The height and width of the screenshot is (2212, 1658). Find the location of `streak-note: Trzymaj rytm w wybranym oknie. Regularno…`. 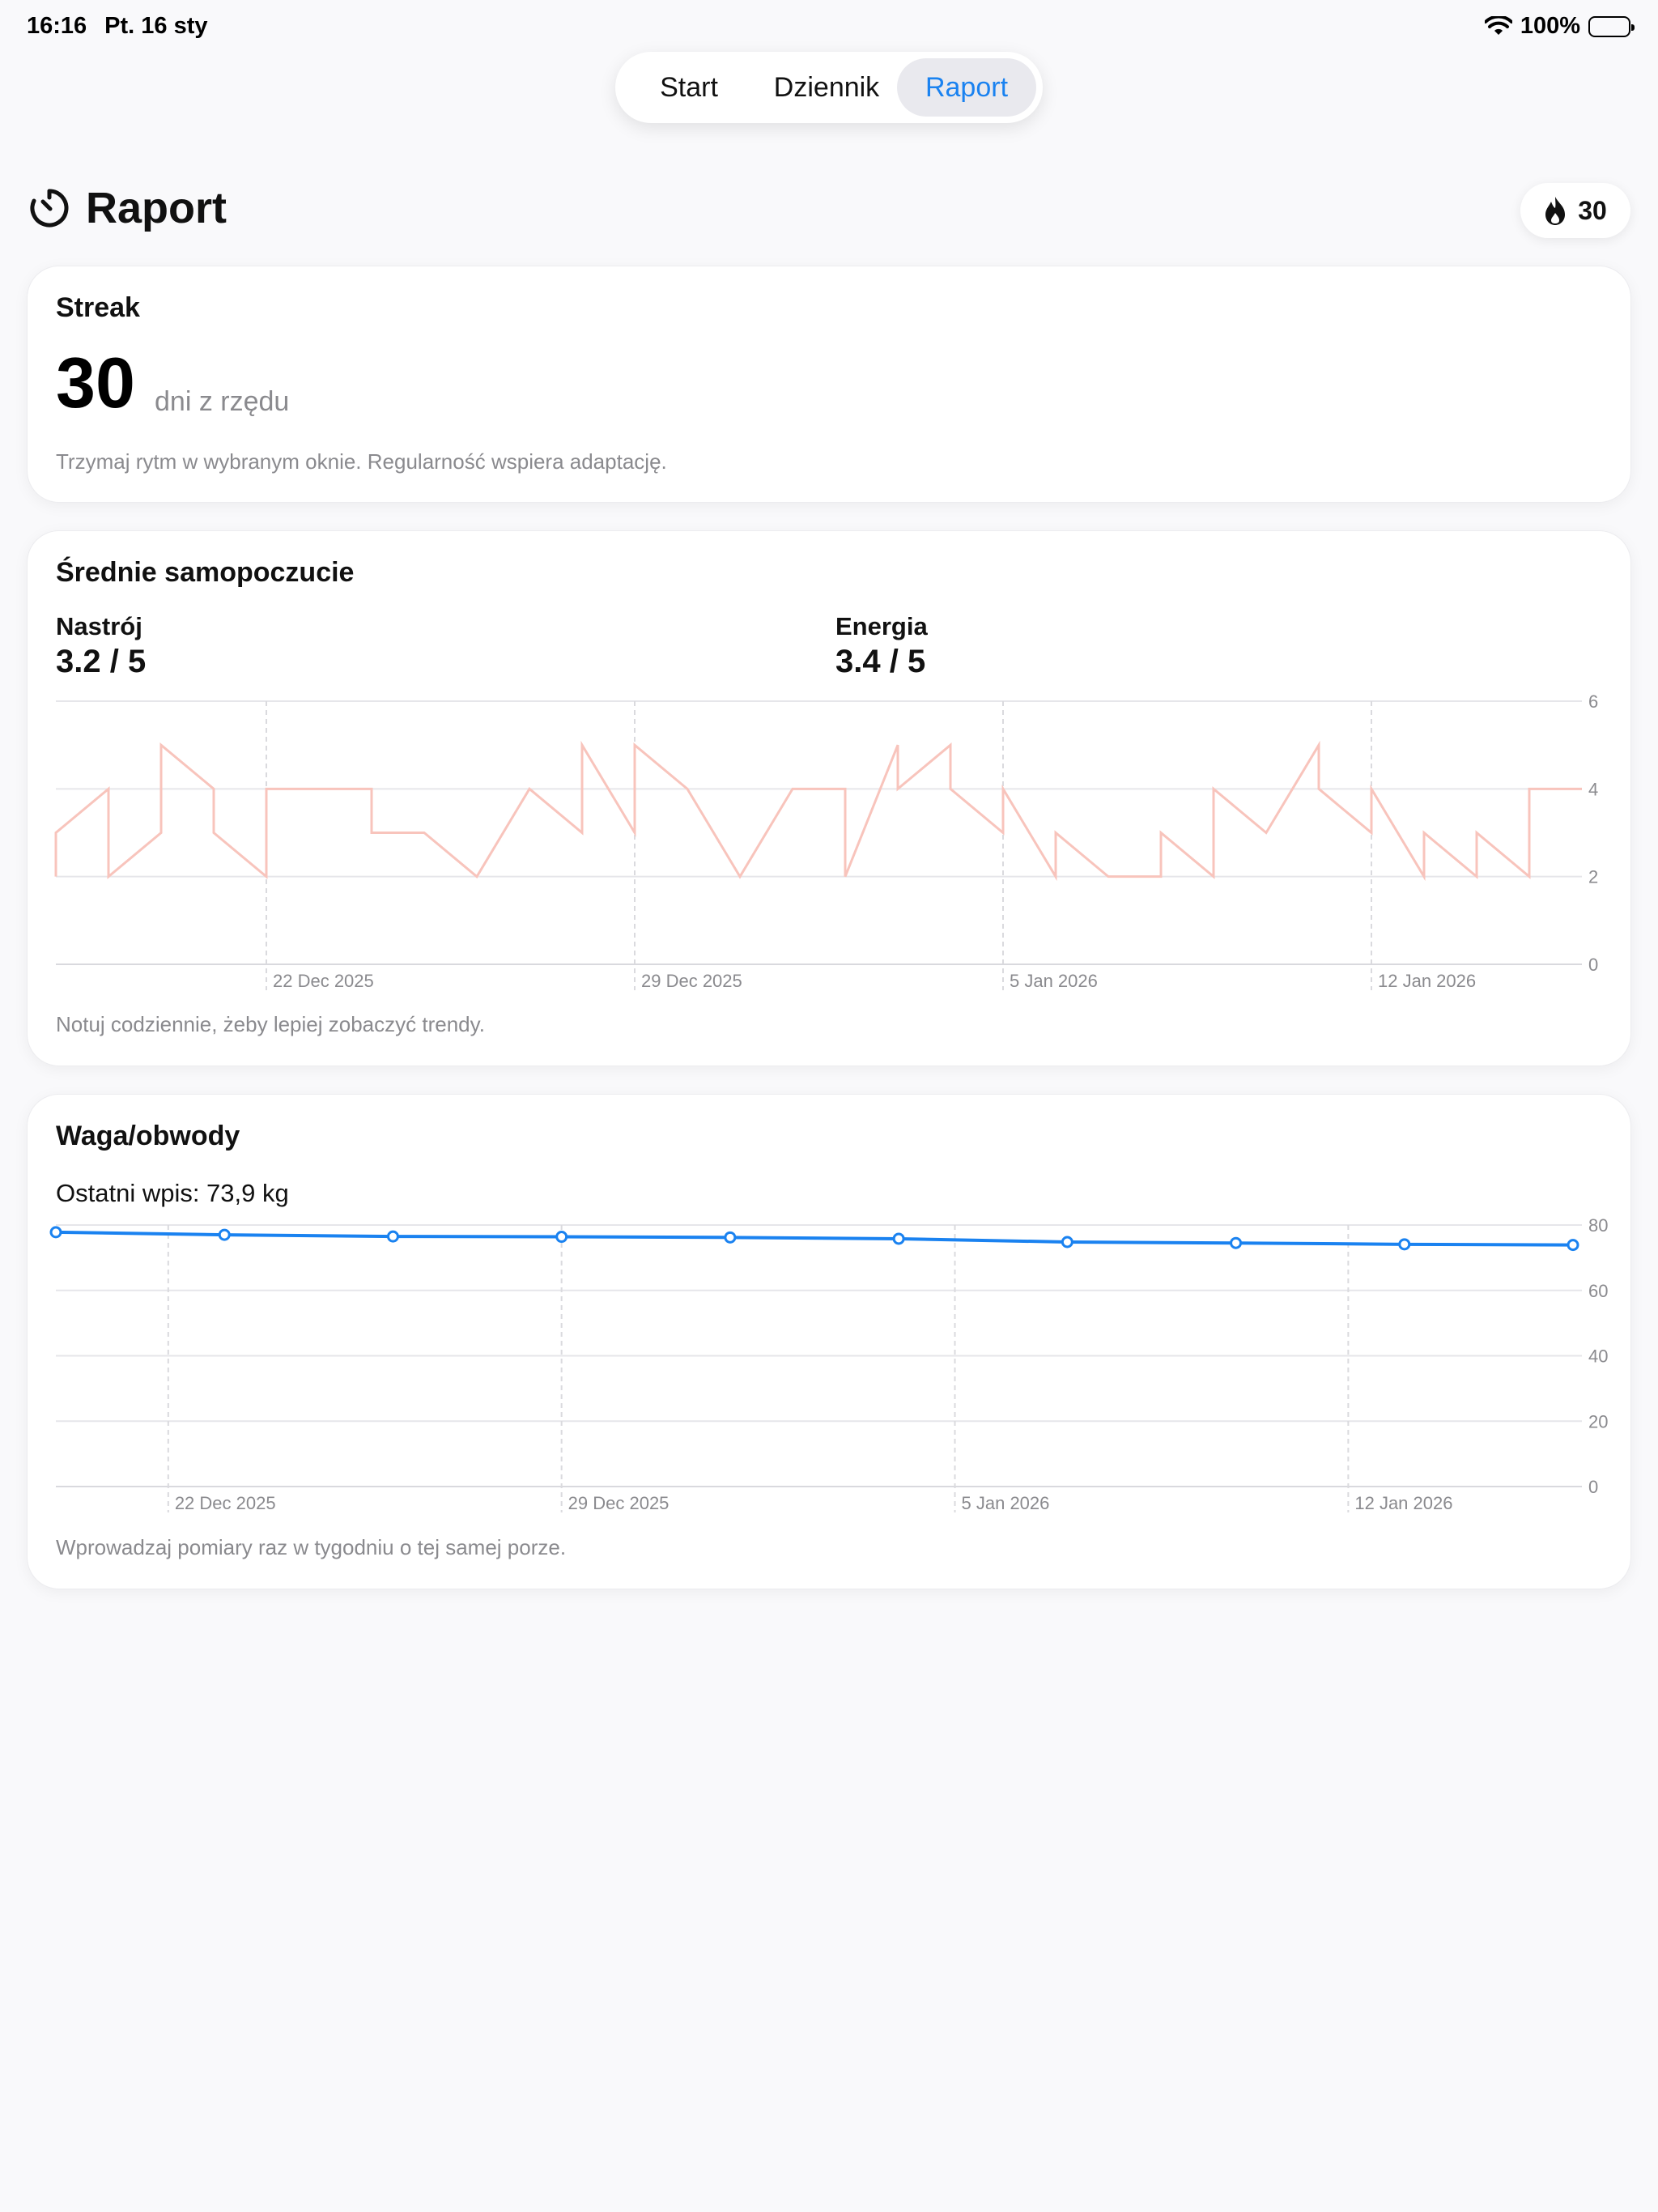

streak-note: Trzymaj rytm w wybranym oknie. Regularno… is located at coordinates (361, 462).